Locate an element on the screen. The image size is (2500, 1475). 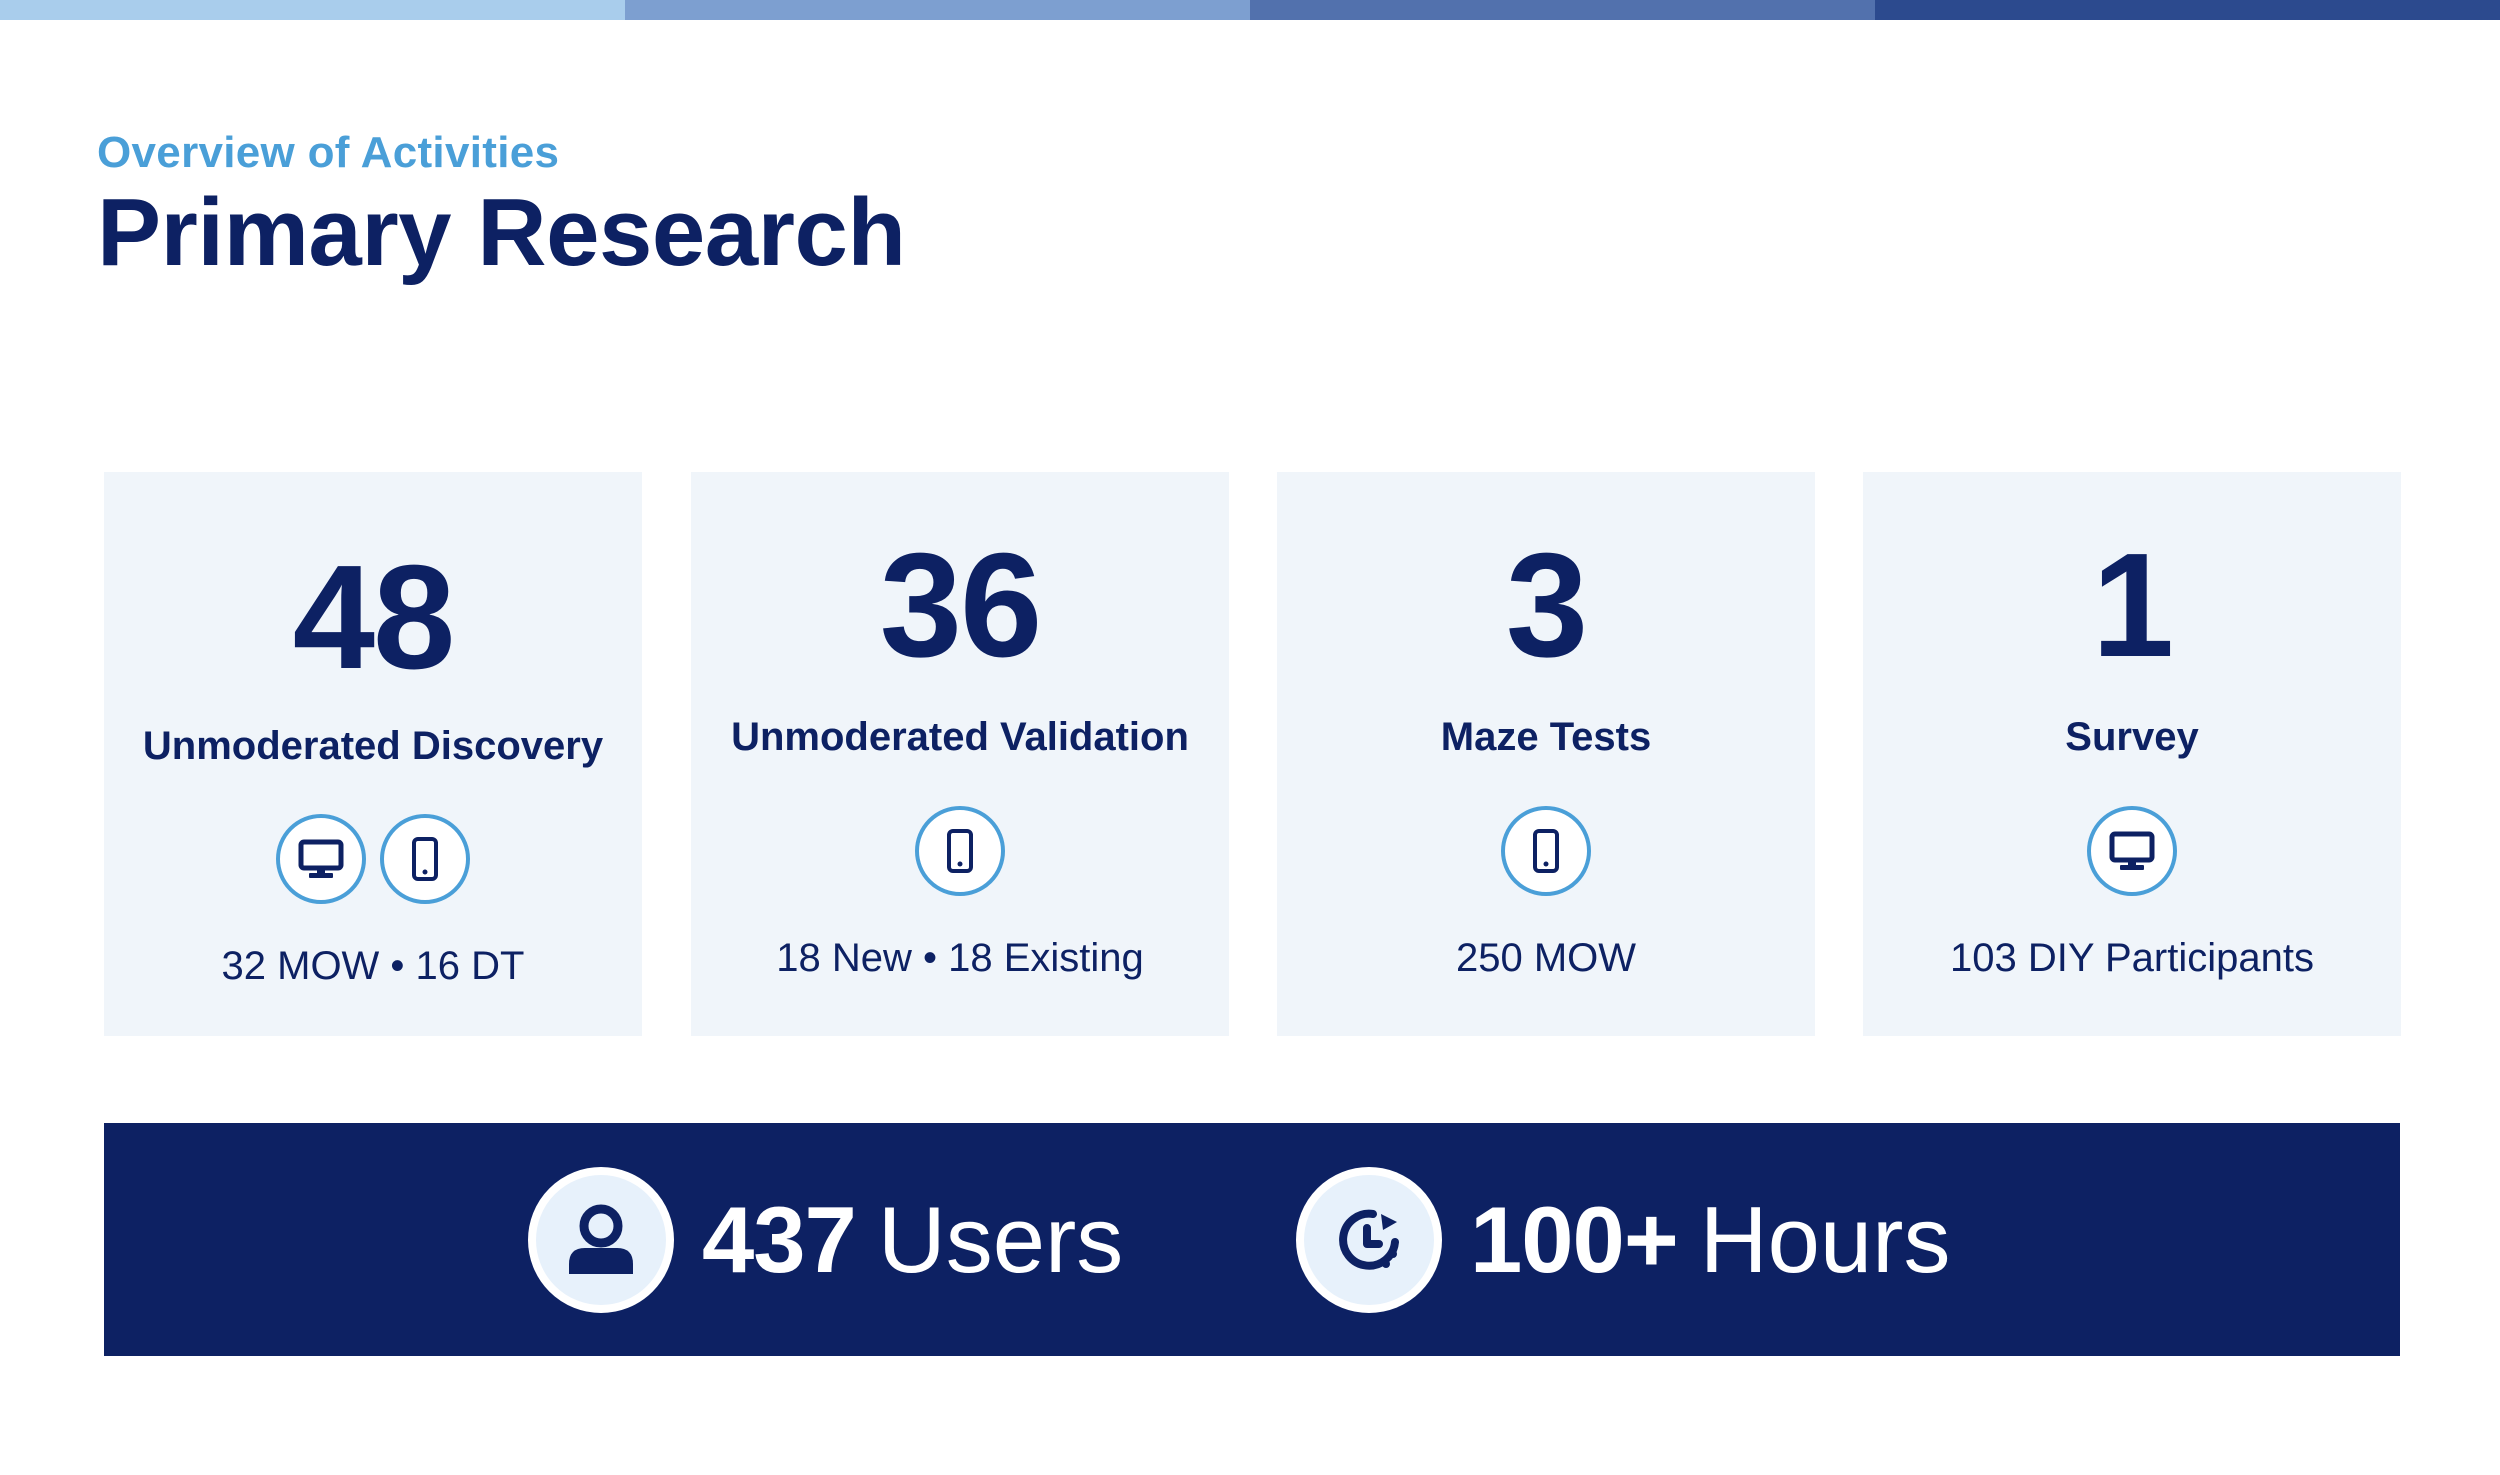
hours-count: 100+ is located at coordinates (1574, 1239).